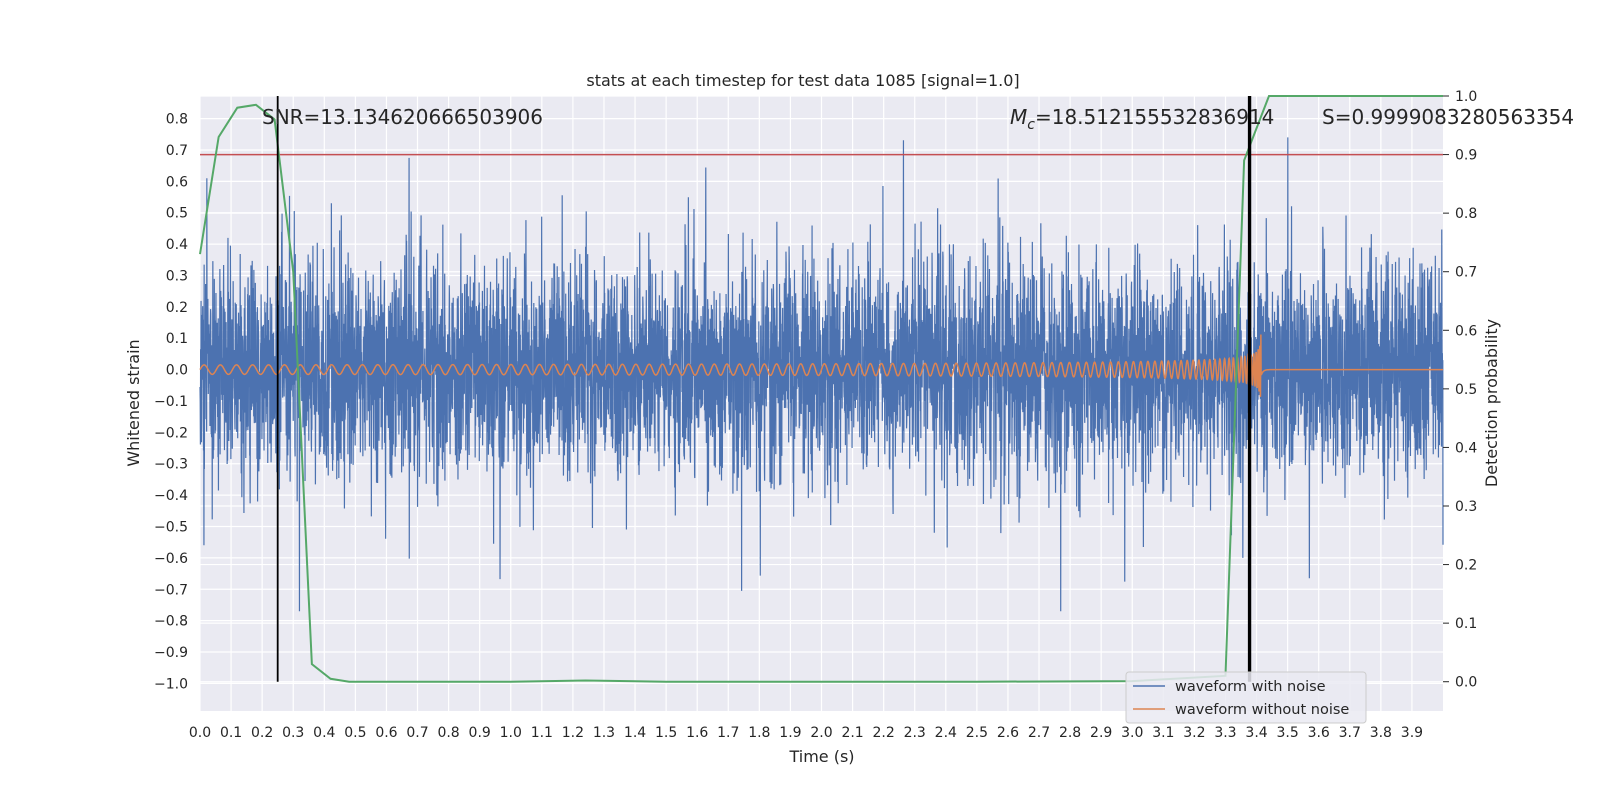 The image size is (1600, 800). Describe the element at coordinates (1466, 566) in the screenshot. I see `y2-tick-label: 0.2` at that location.